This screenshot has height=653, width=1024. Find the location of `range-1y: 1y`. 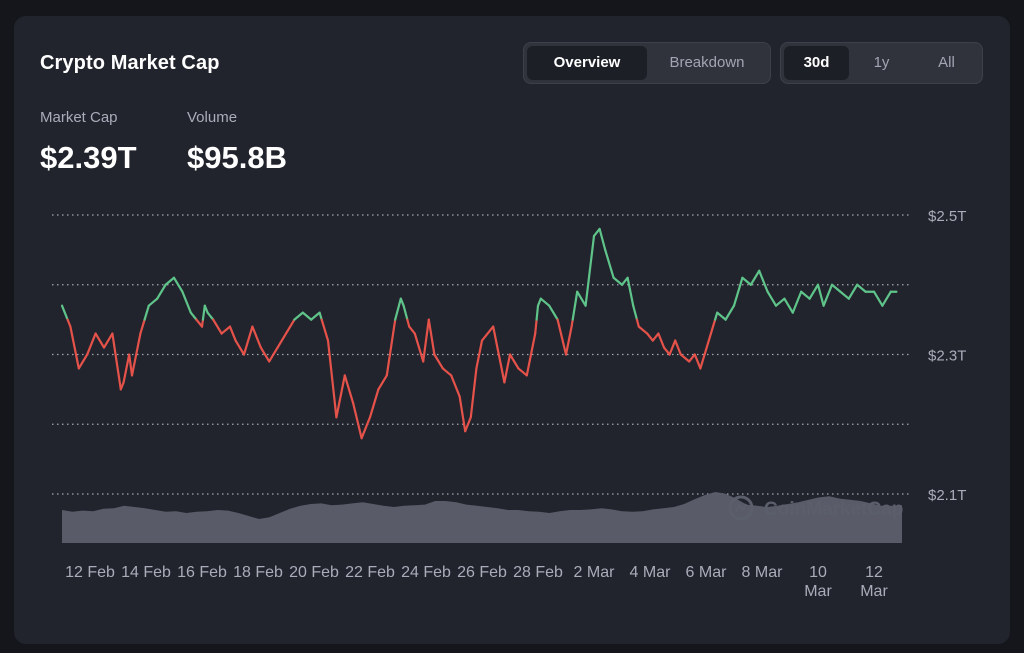

range-1y: 1y is located at coordinates (881, 62).